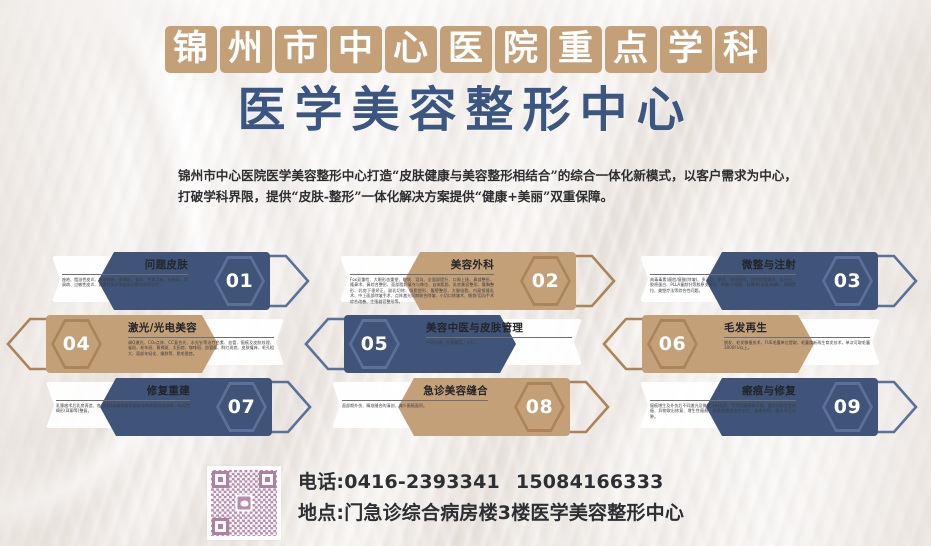 This screenshot has height=546, width=931. What do you see at coordinates (455, 391) in the screenshot?
I see `service-title-08: 急诊美容缝合` at bounding box center [455, 391].